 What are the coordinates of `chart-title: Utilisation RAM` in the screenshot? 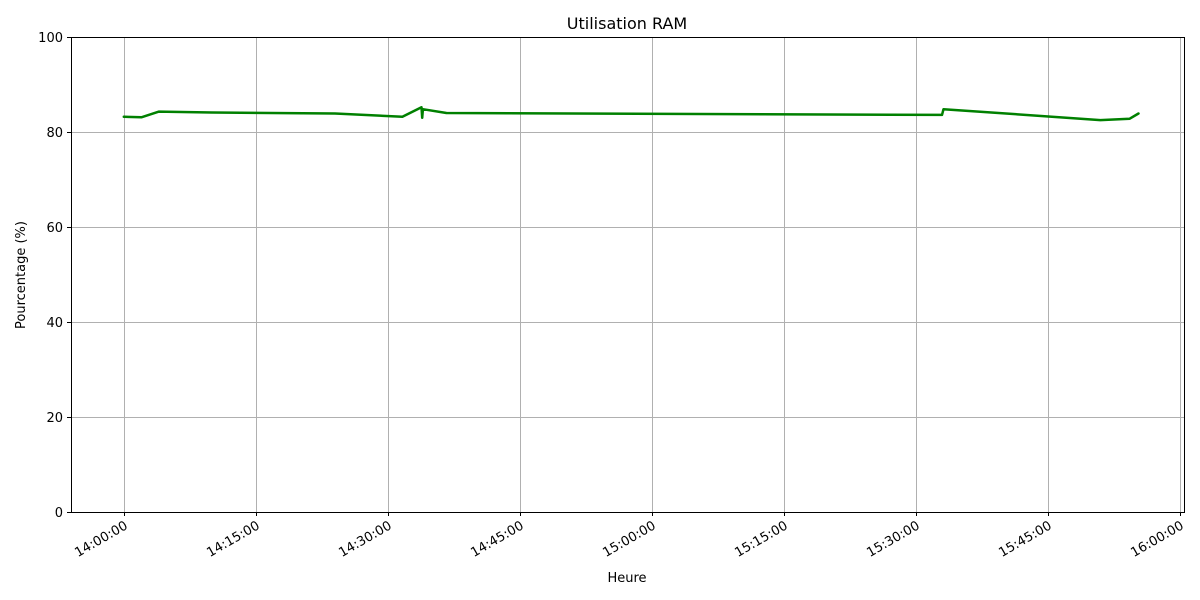 It's located at (627, 23).